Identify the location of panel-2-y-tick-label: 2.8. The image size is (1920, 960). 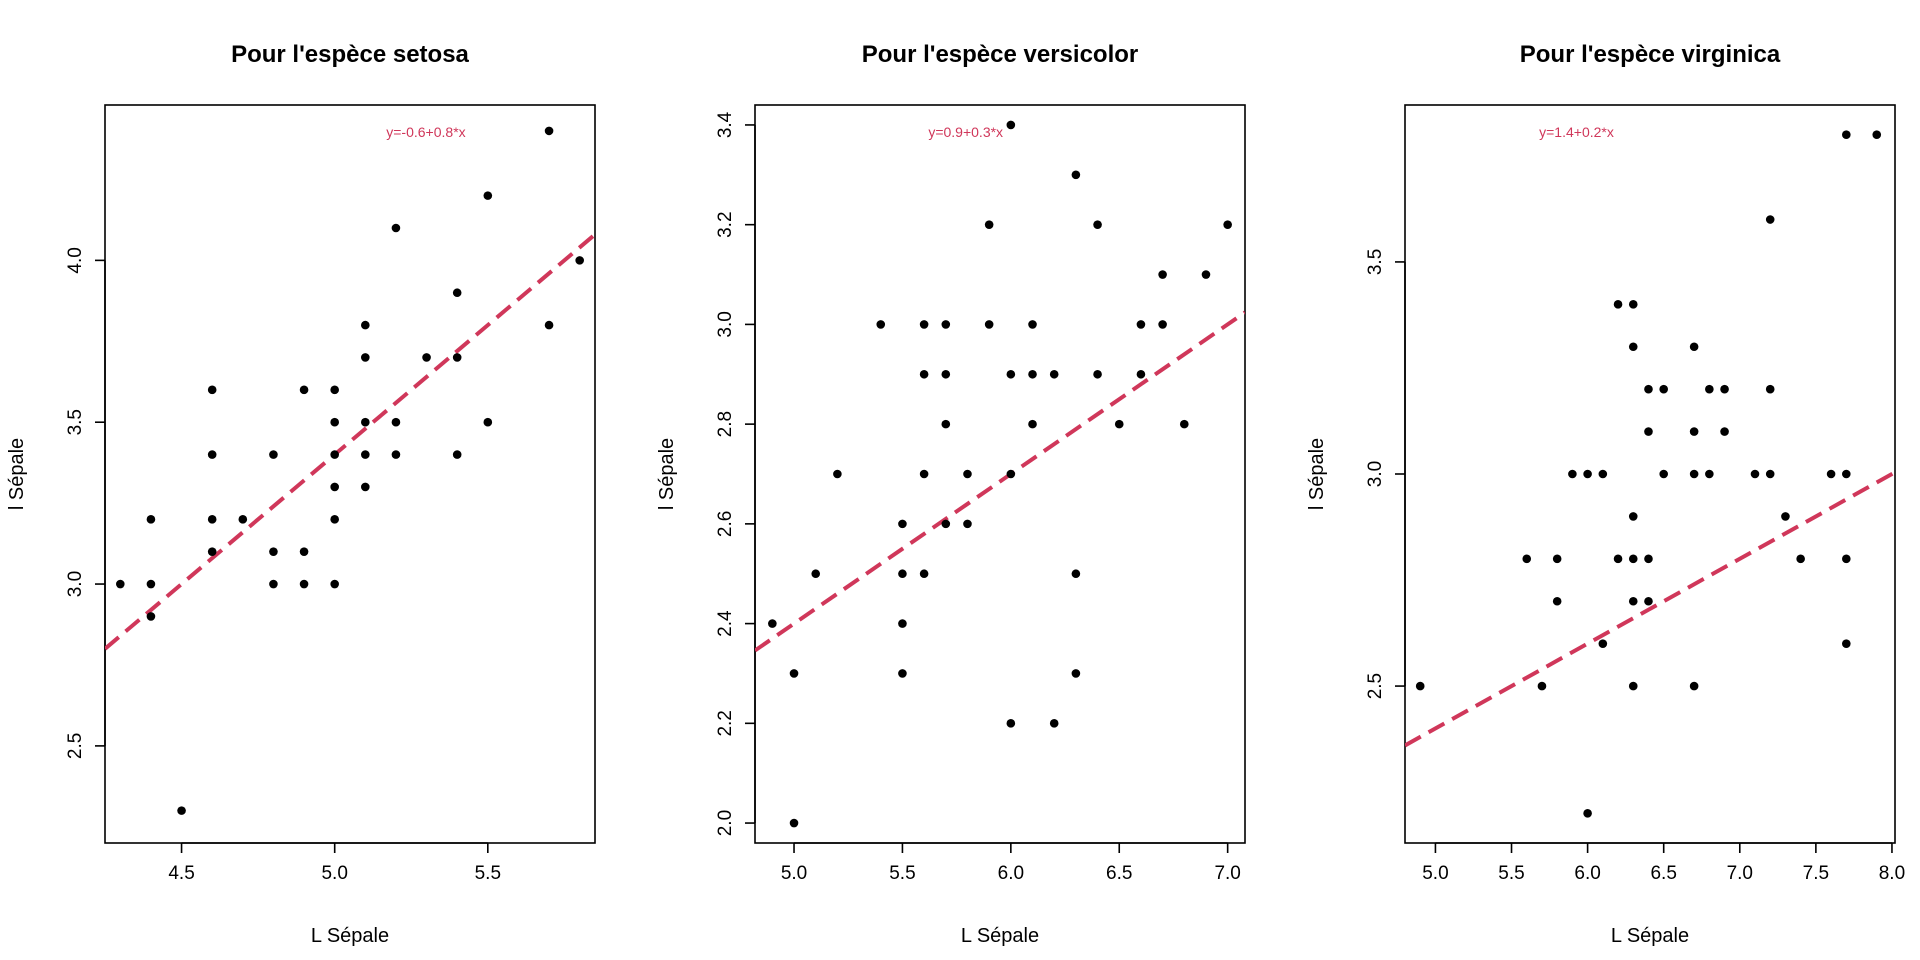
(725, 424).